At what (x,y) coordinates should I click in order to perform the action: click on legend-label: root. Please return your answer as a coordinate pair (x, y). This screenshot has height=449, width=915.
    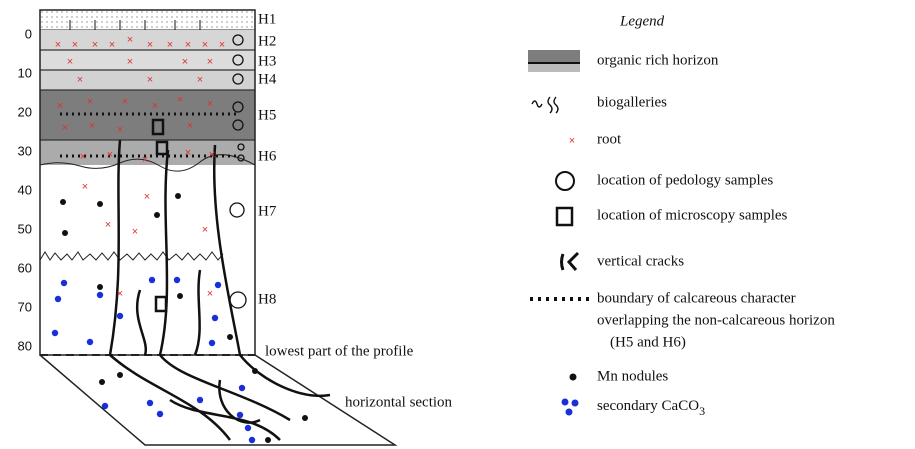
    Looking at the image, I should click on (609, 139).